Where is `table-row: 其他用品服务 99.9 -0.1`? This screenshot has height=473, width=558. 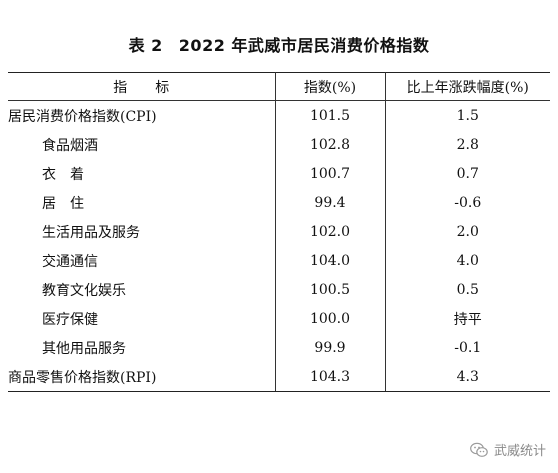
table-row: 其他用品服务 99.9 -0.1 is located at coordinates (279, 347).